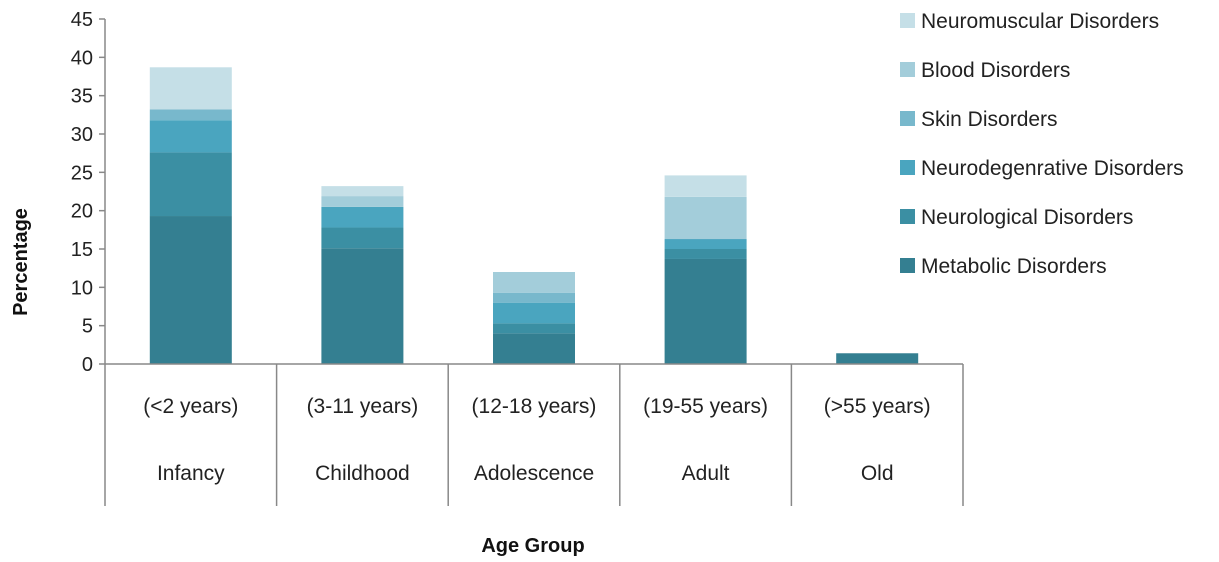  What do you see at coordinates (534, 473) in the screenshot?
I see `category-label: Adolescence` at bounding box center [534, 473].